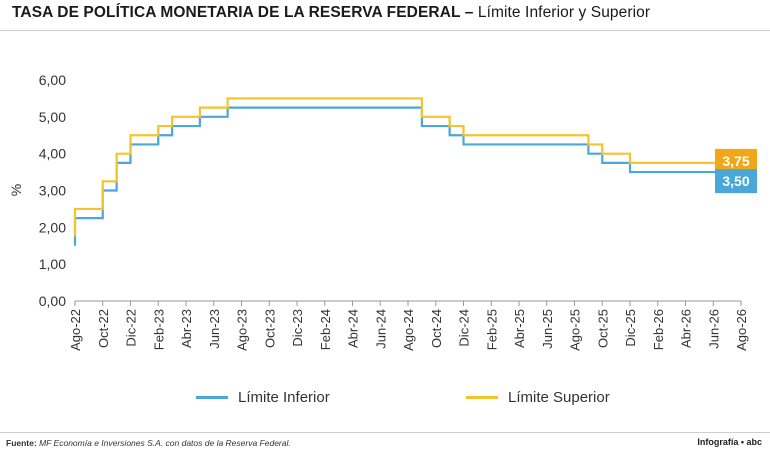  I want to click on x-tick-label: Jun-26, so click(713, 329).